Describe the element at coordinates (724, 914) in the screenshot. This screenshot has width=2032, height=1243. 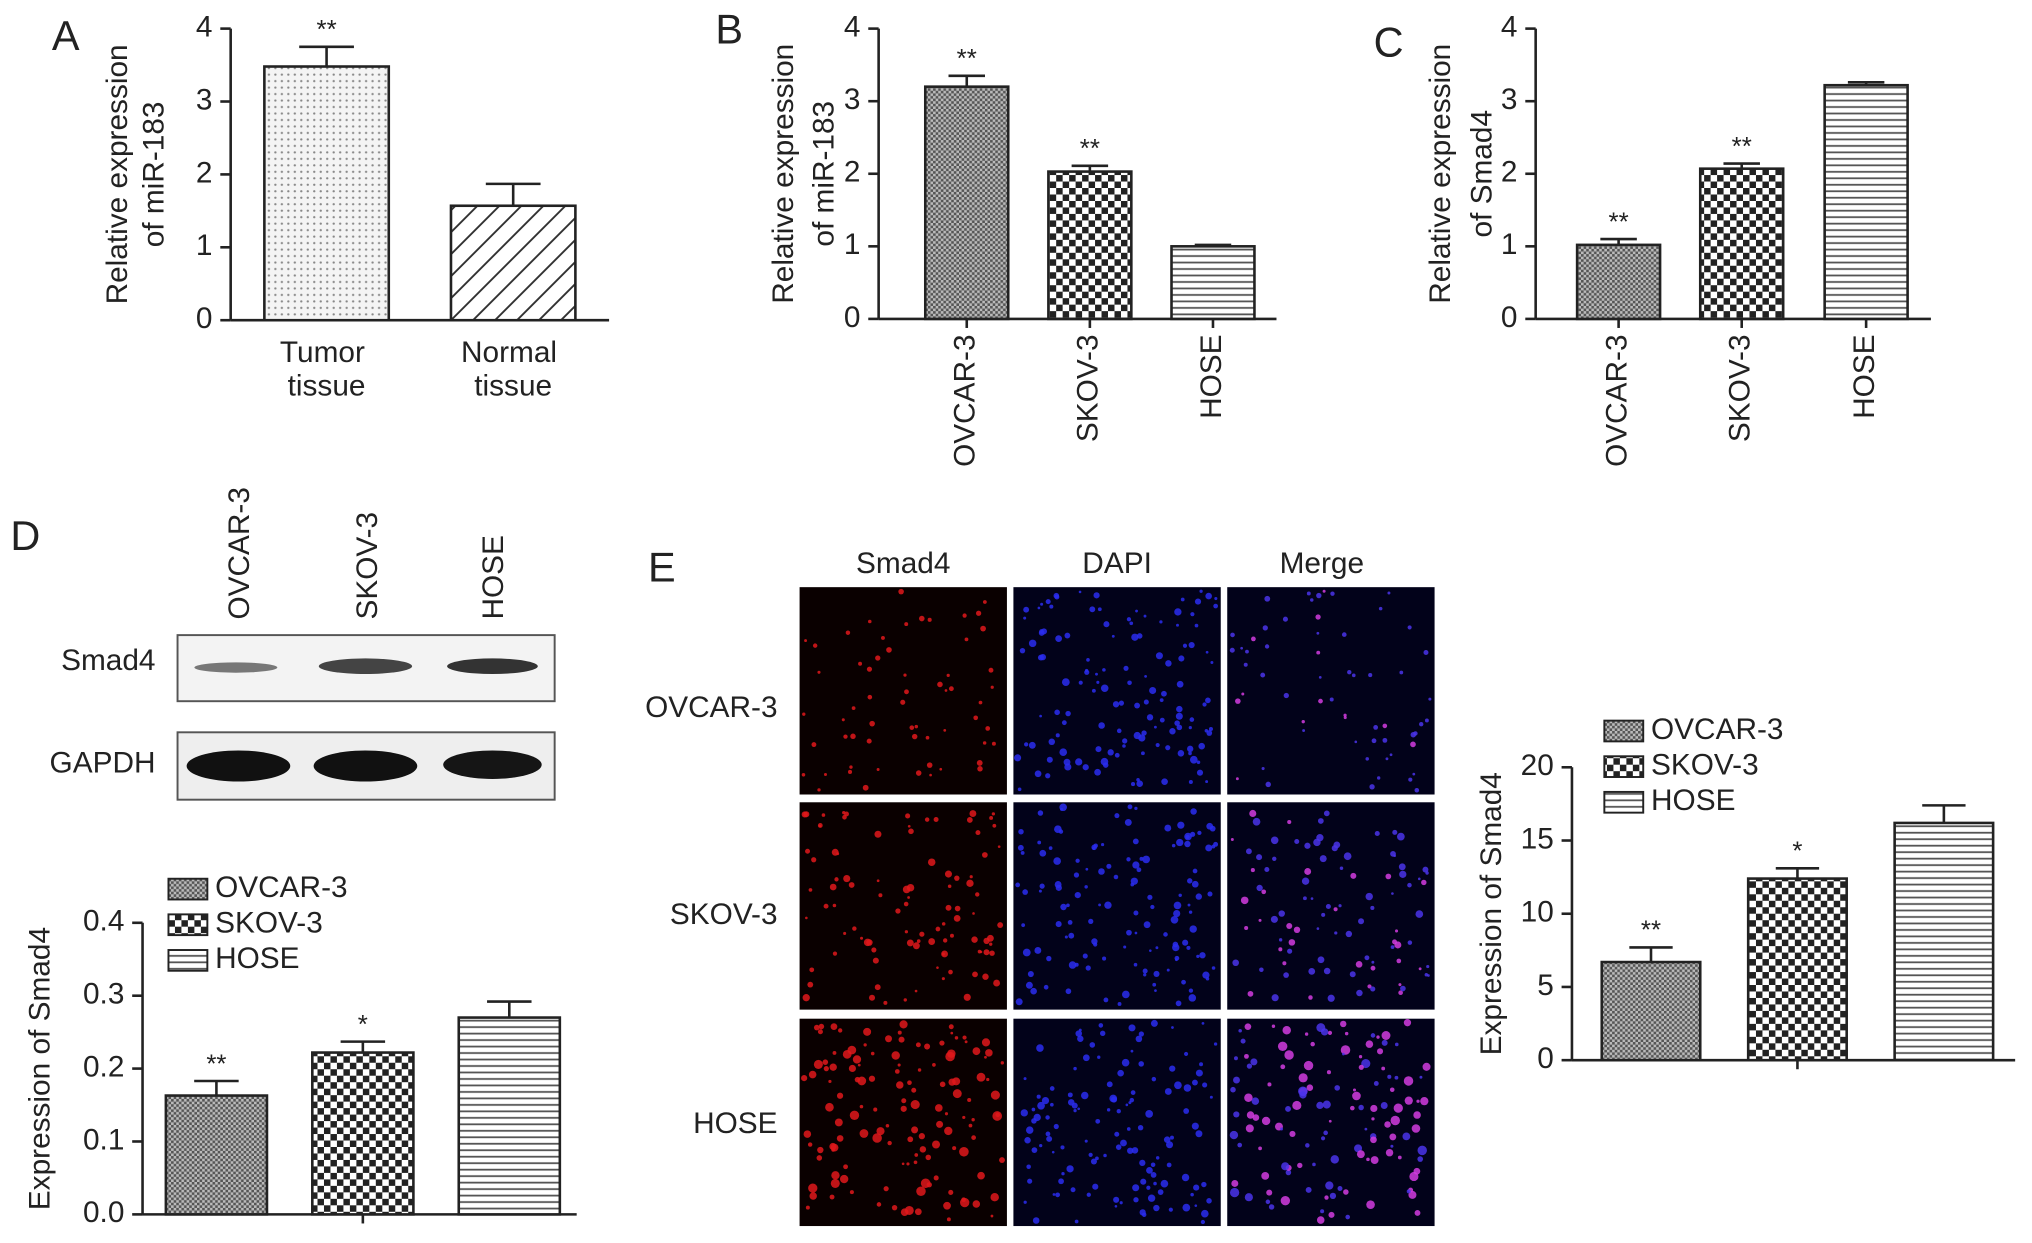
I see `image-row-label: SKOV-3` at that location.